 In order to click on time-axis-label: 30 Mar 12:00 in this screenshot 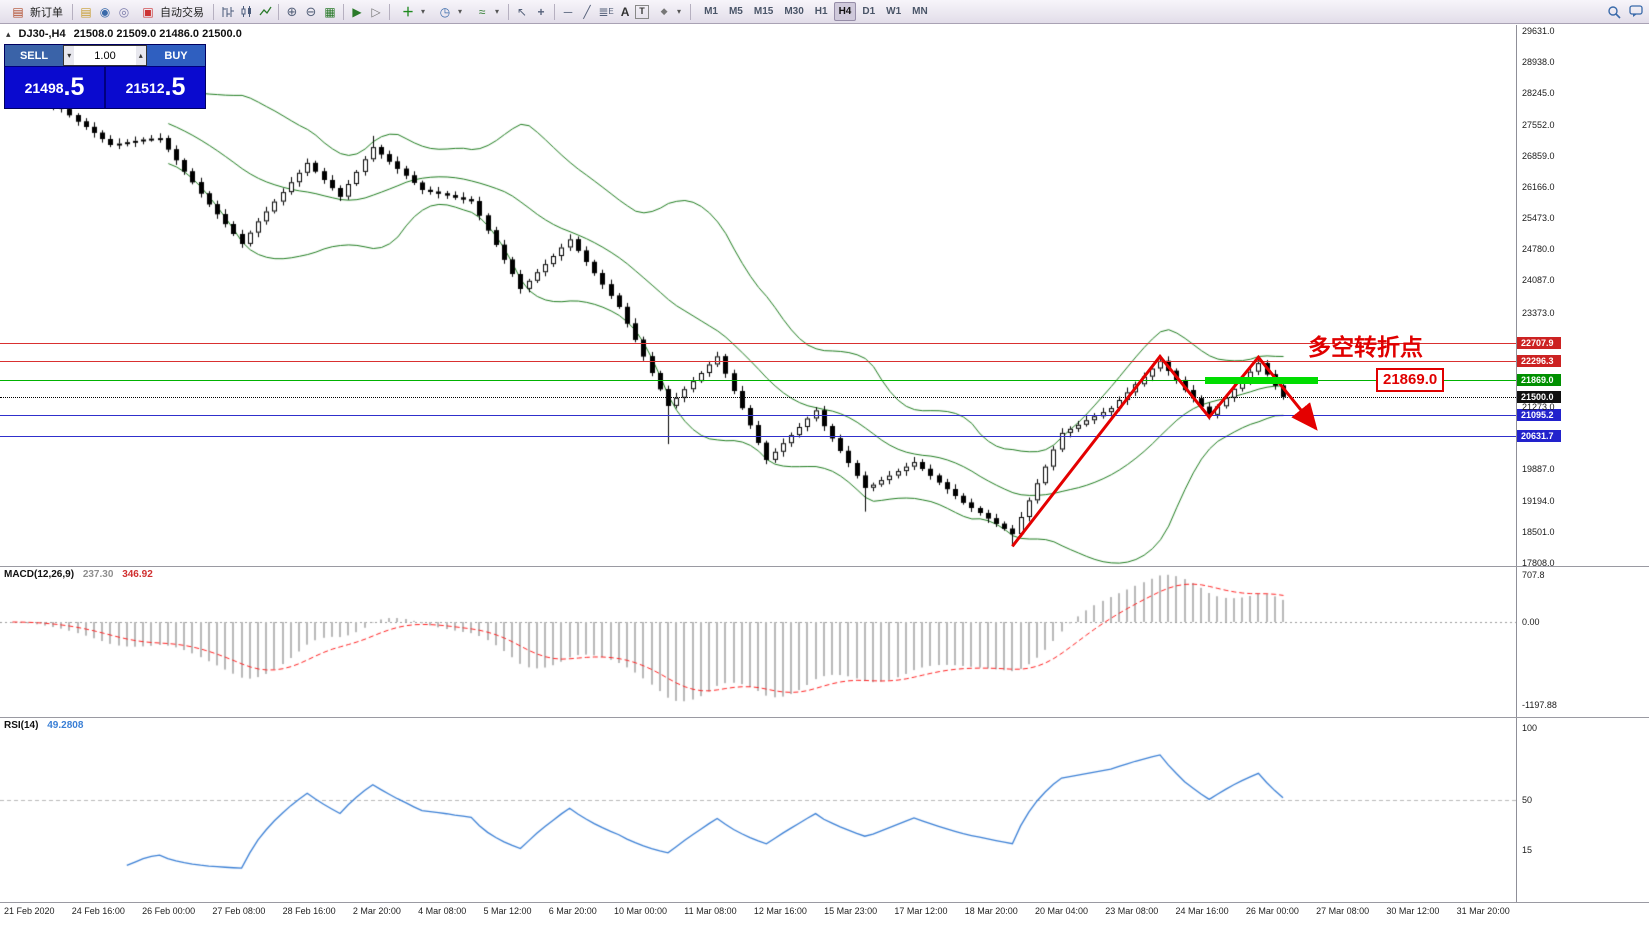, I will do `click(1413, 911)`.